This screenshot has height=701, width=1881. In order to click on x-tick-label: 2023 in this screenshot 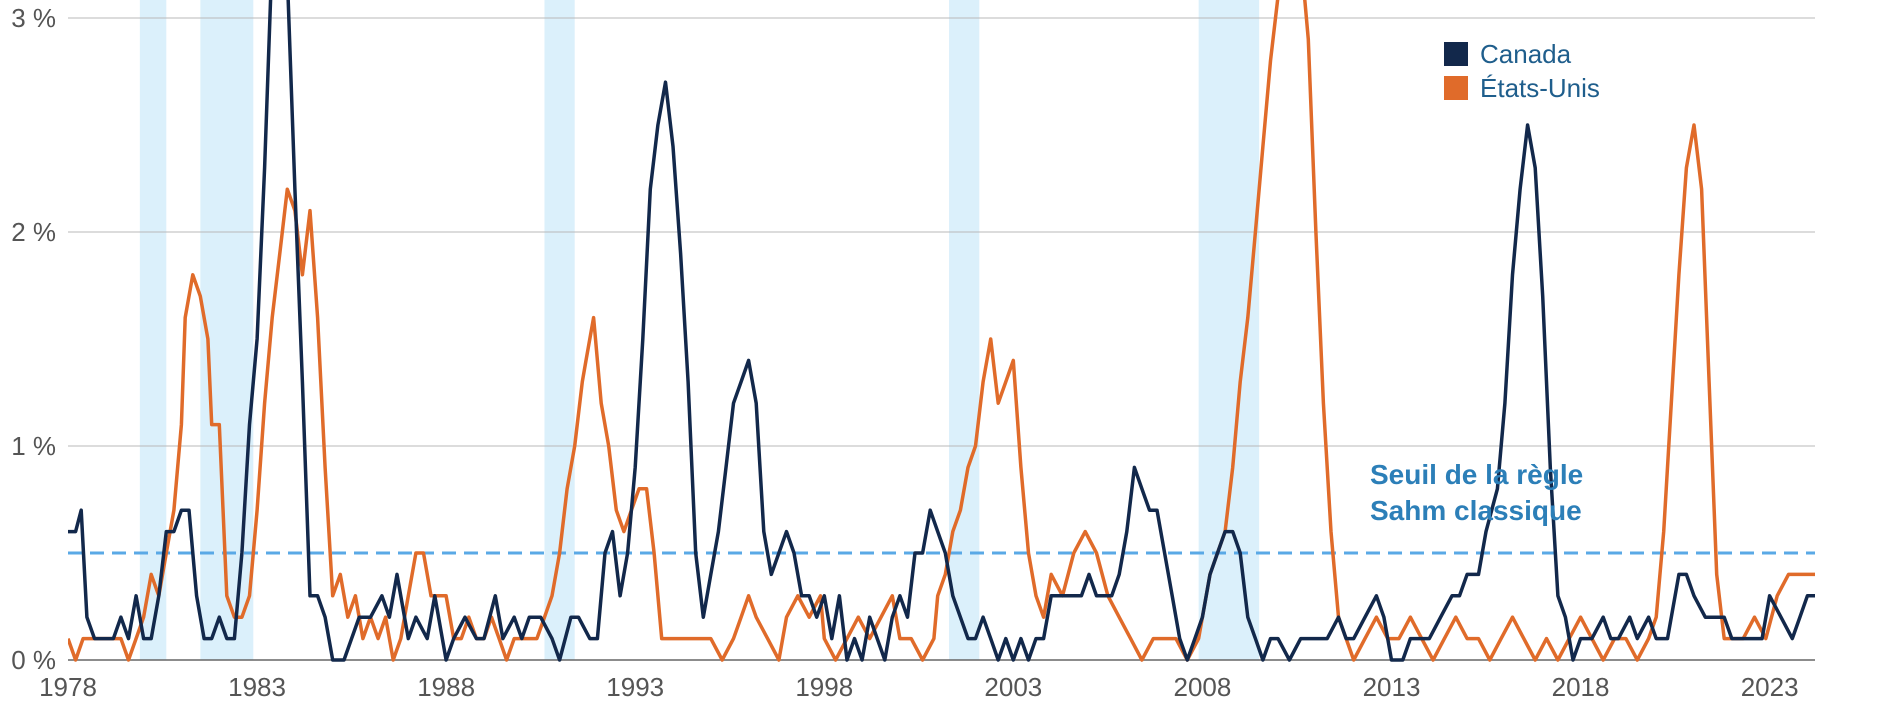, I will do `click(1770, 686)`.